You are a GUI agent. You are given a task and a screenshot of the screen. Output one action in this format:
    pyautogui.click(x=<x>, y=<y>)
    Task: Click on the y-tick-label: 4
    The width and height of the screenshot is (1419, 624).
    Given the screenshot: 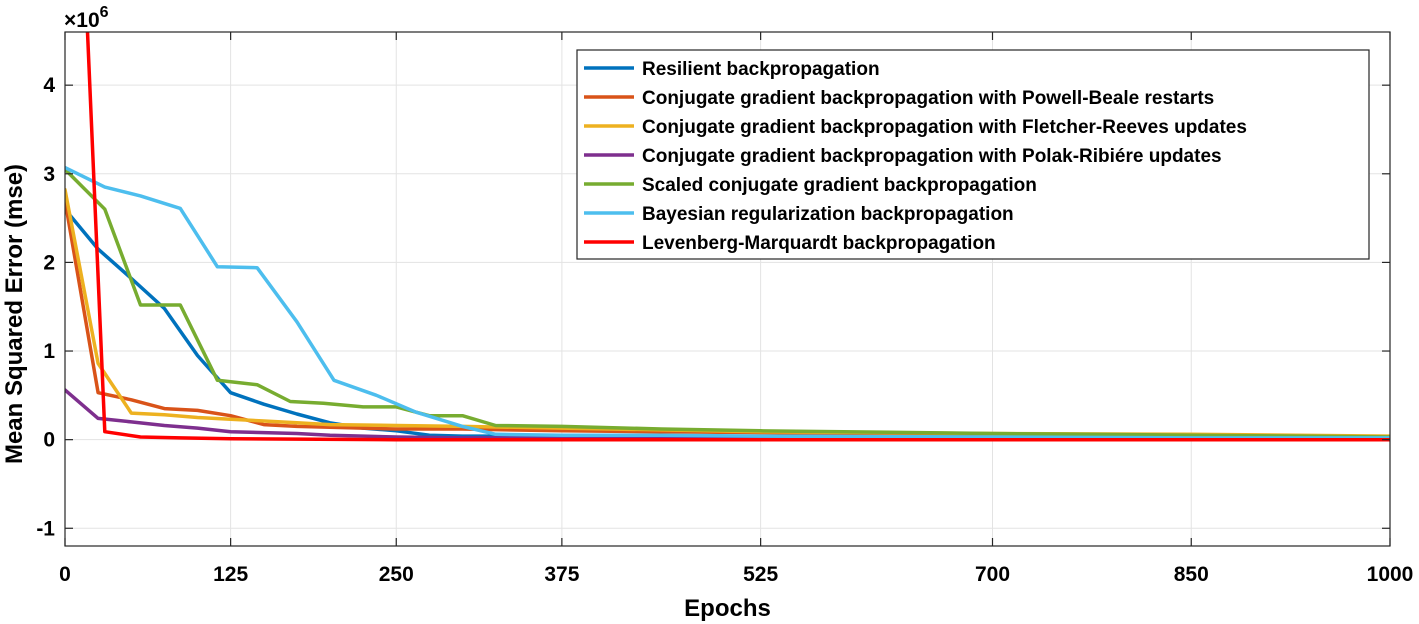 What is the action you would take?
    pyautogui.click(x=49, y=85)
    